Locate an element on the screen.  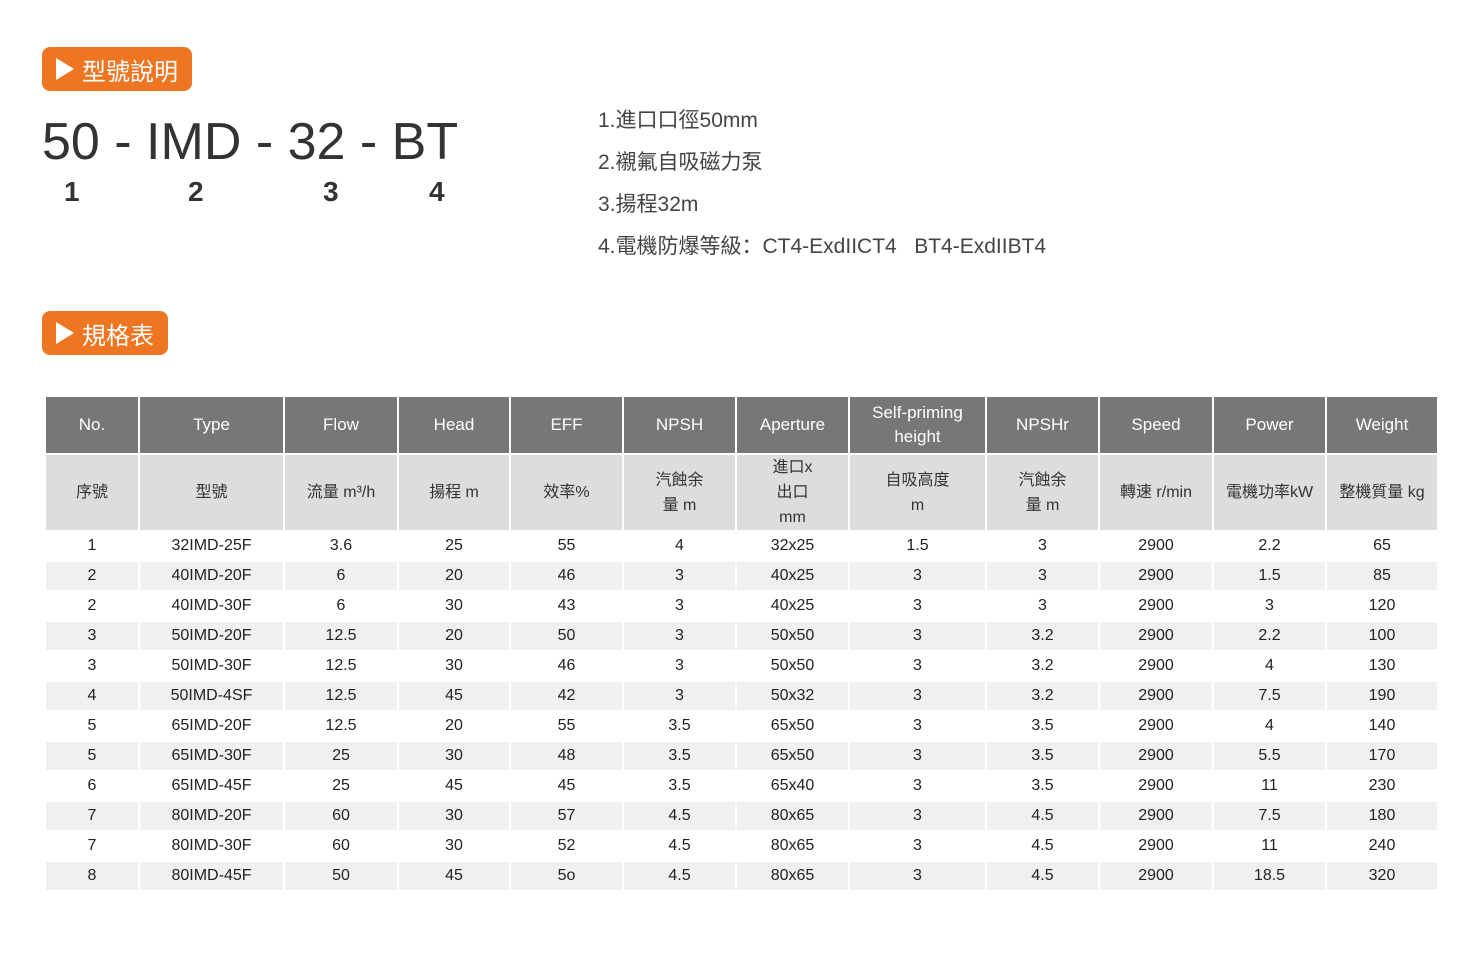
column-subheader: 流量 m³/h is located at coordinates (341, 492).